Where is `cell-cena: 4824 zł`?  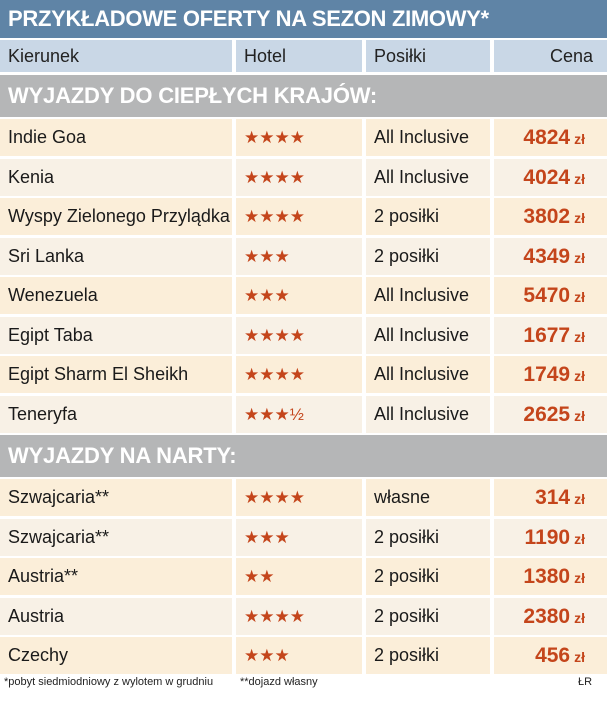
cell-cena: 4824 zł is located at coordinates (550, 137).